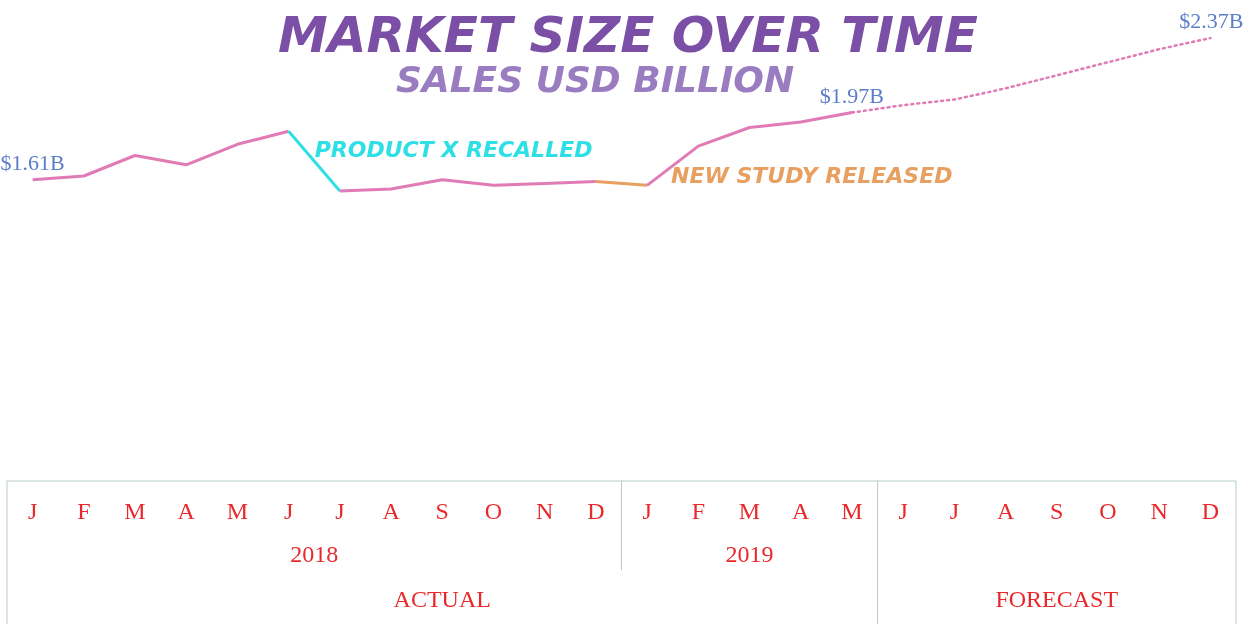 This screenshot has height=624, width=1249. Describe the element at coordinates (442, 599) in the screenshot. I see `text: ACTUAL` at that location.